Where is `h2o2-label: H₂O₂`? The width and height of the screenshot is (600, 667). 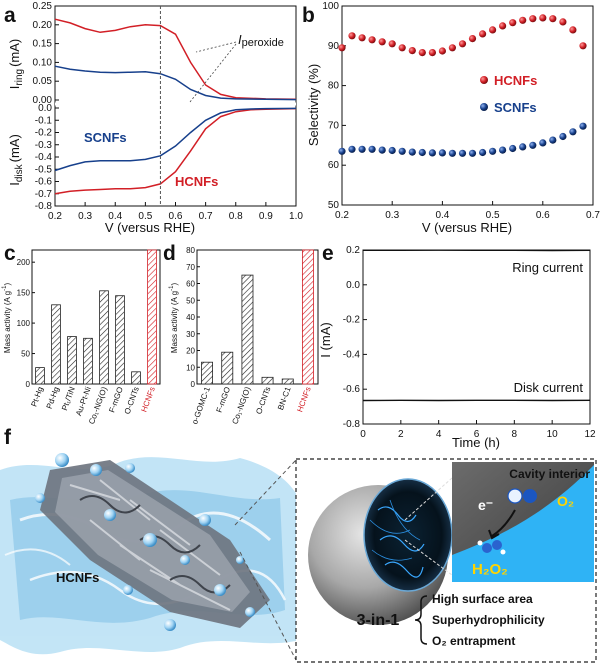
h2o2-label: H₂O₂ is located at coordinates (490, 569).